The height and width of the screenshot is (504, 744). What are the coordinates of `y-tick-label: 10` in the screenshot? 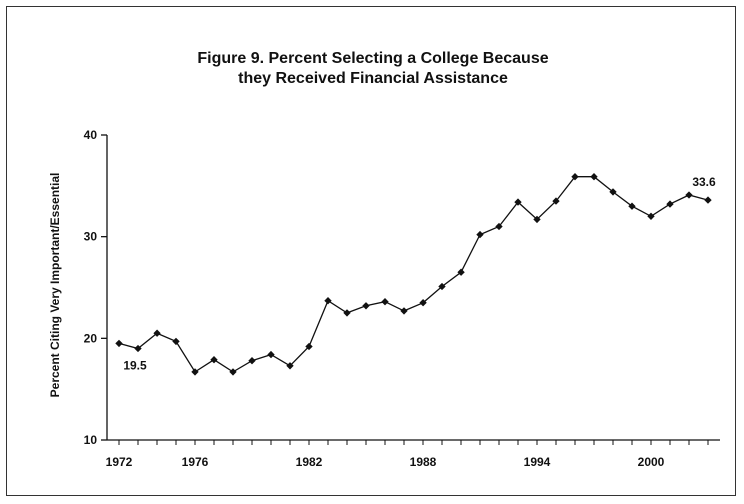 It's located at (91, 440).